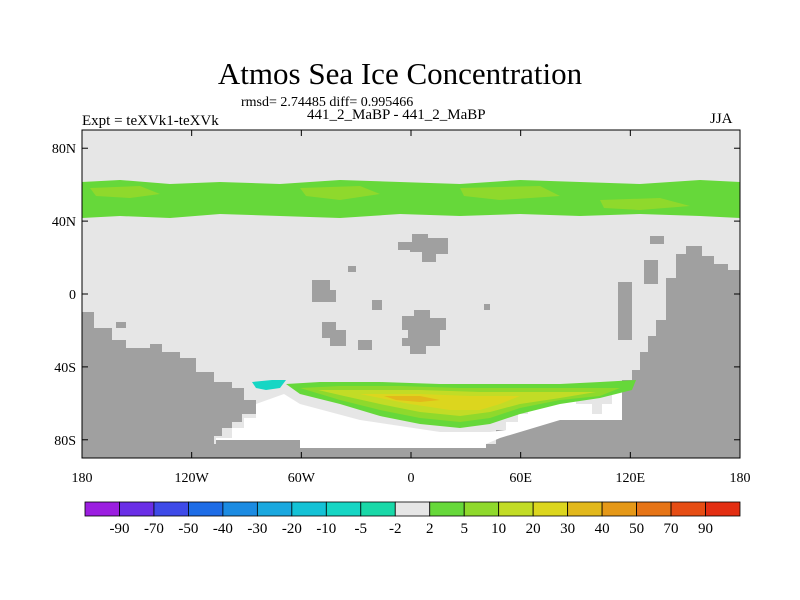  I want to click on colorbar-label: -30, so click(257, 529).